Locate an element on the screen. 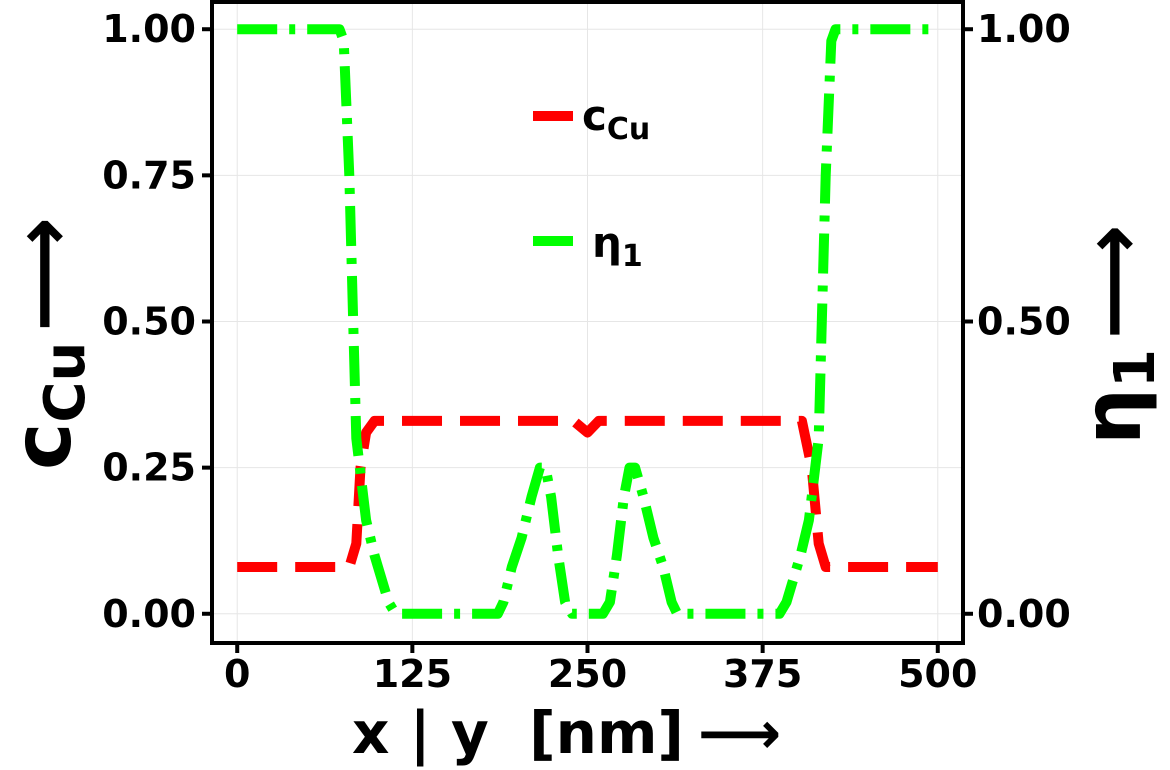  x-tick-label: 250 is located at coordinates (587, 674).